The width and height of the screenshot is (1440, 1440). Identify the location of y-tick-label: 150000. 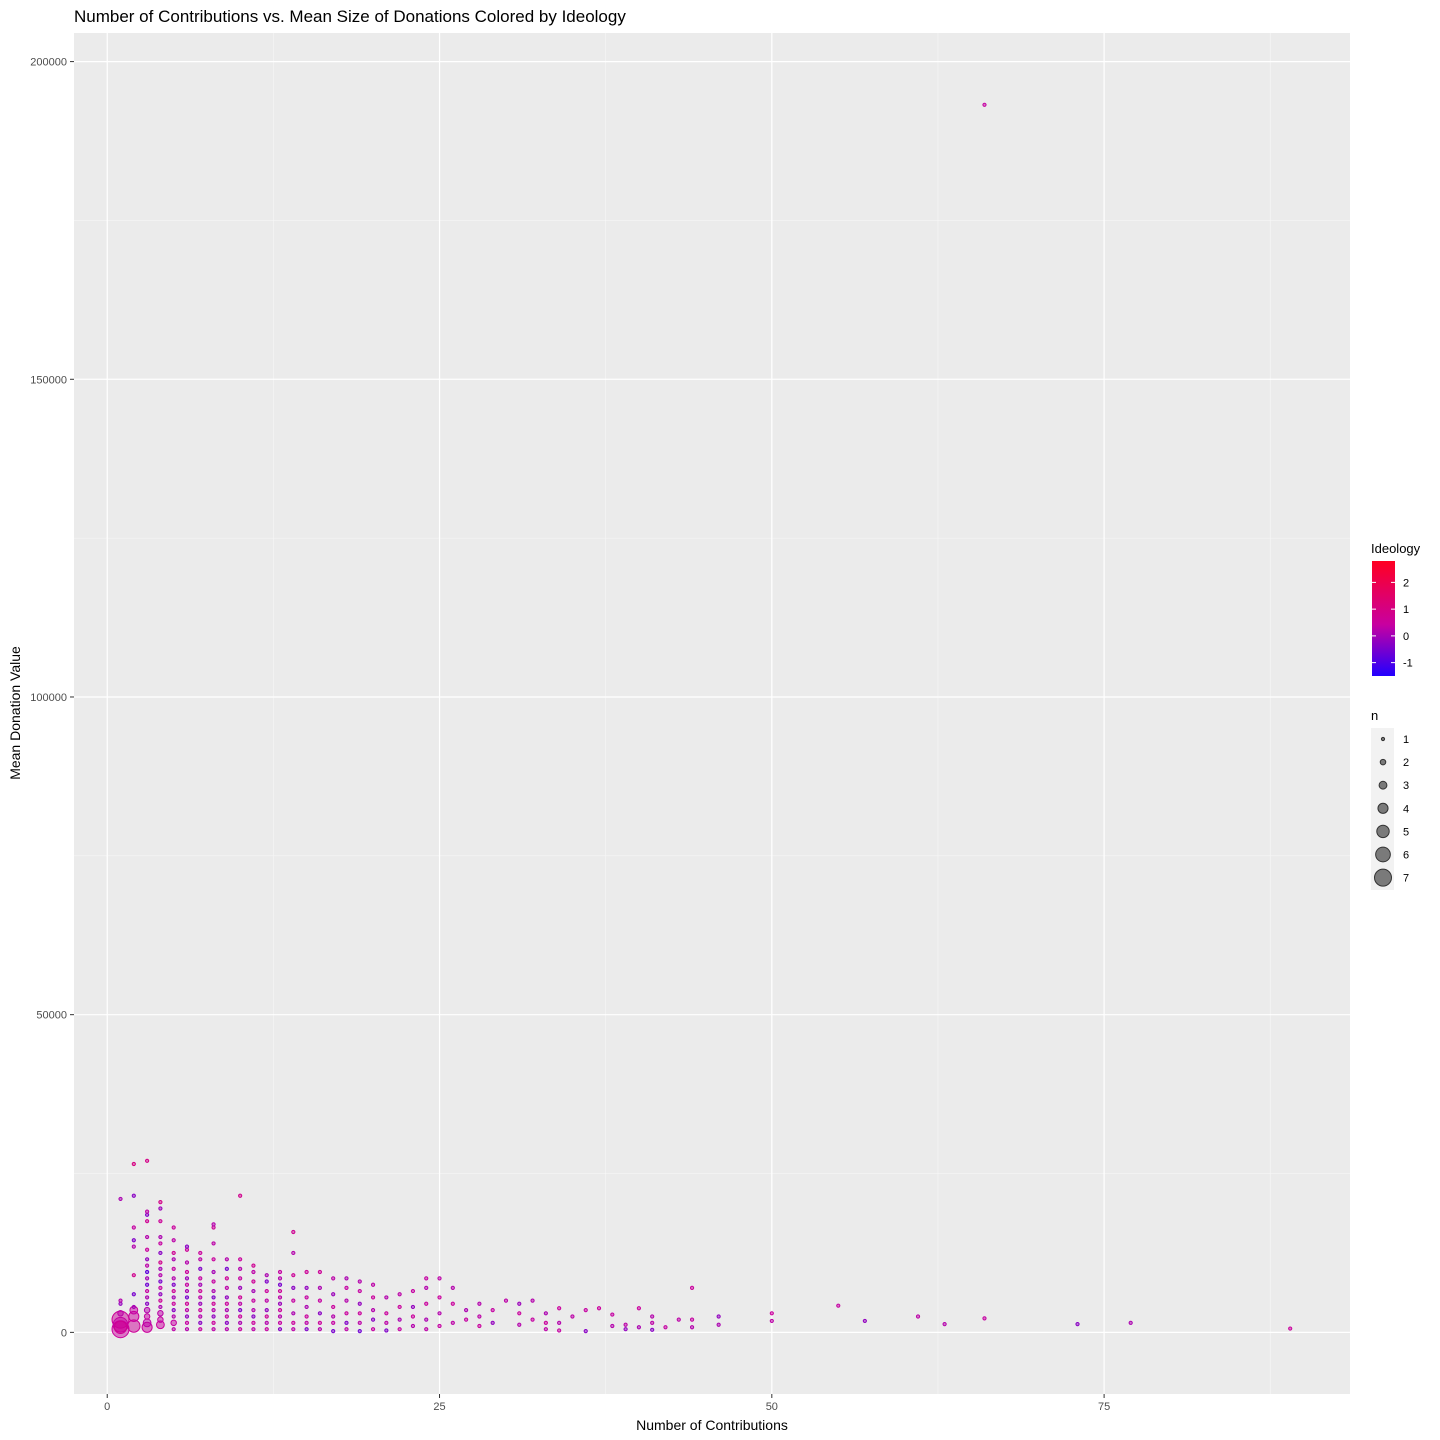
(48, 380).